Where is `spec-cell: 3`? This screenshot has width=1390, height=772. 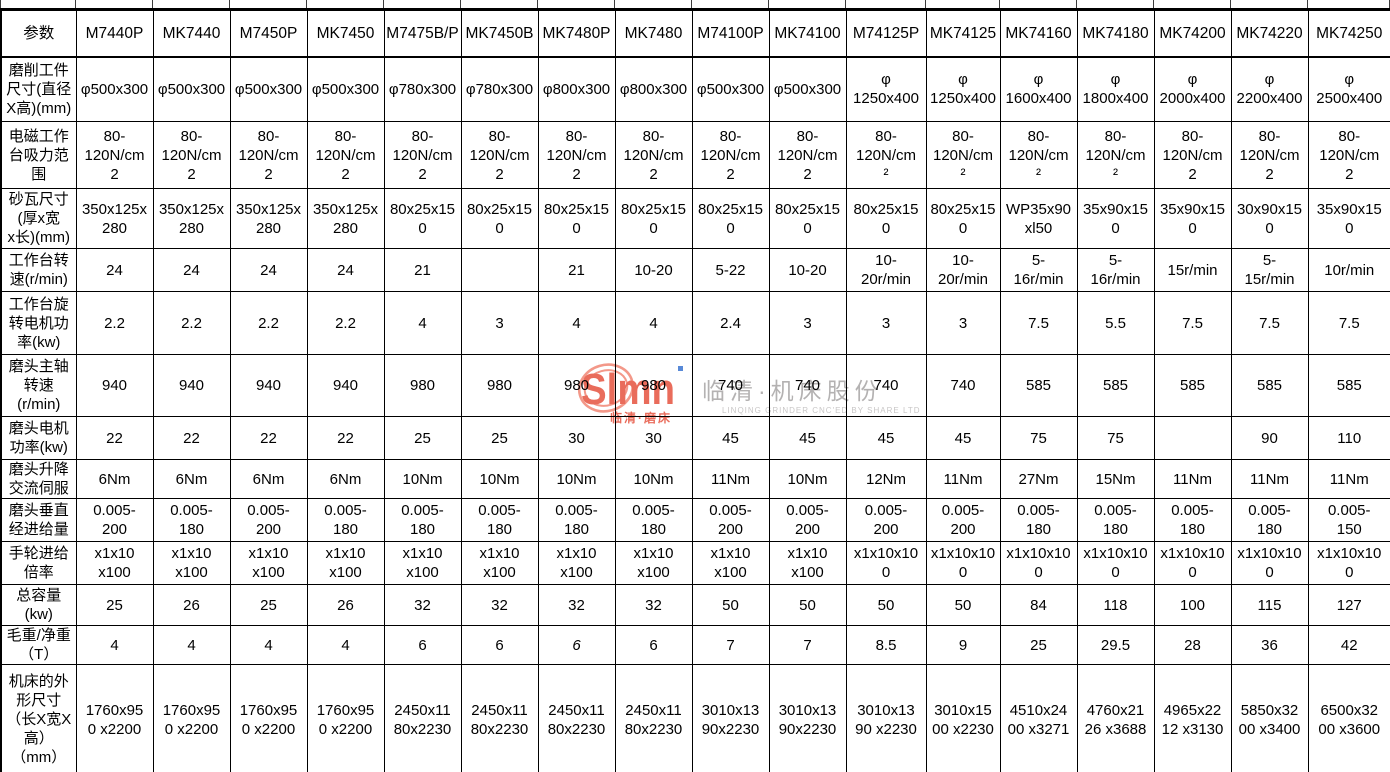 spec-cell: 3 is located at coordinates (499, 323).